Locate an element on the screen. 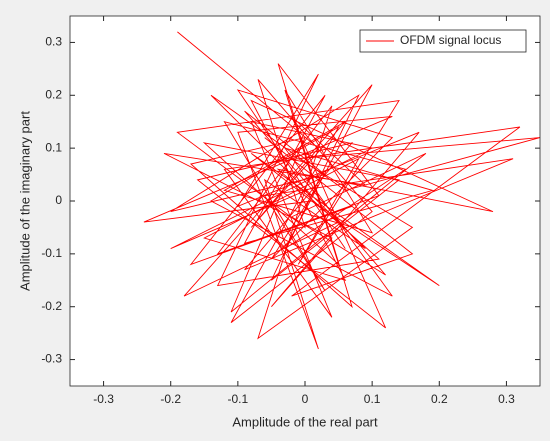 This screenshot has height=441, width=550. y-tick-label: -0.1 is located at coordinates (51, 253).